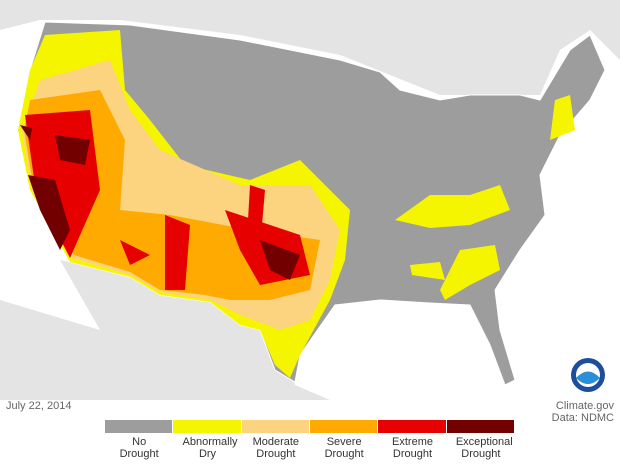 The height and width of the screenshot is (464, 620). I want to click on legend-label: Extreme Drought, so click(412, 448).